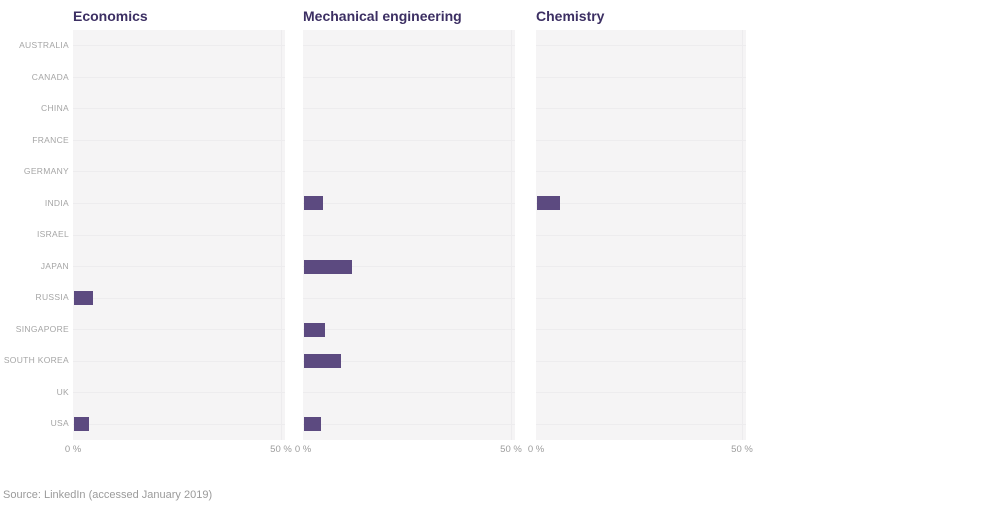 Image resolution: width=998 pixels, height=509 pixels. What do you see at coordinates (108, 495) in the screenshot?
I see `source-note: Source: LinkedIn (accessed January 2019)` at bounding box center [108, 495].